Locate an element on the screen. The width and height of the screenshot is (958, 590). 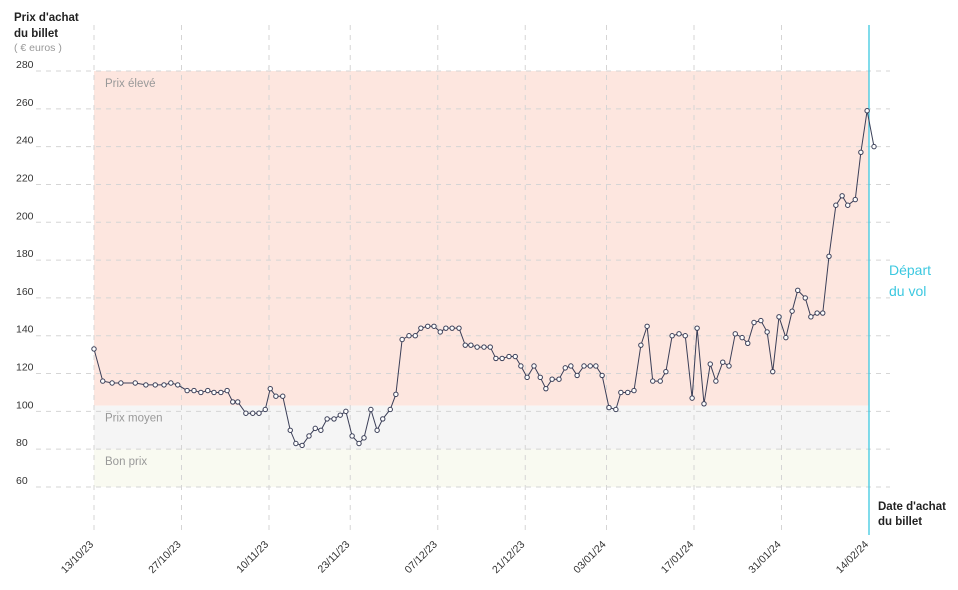
x-tick-label: 03/01/24 is located at coordinates (589, 557).